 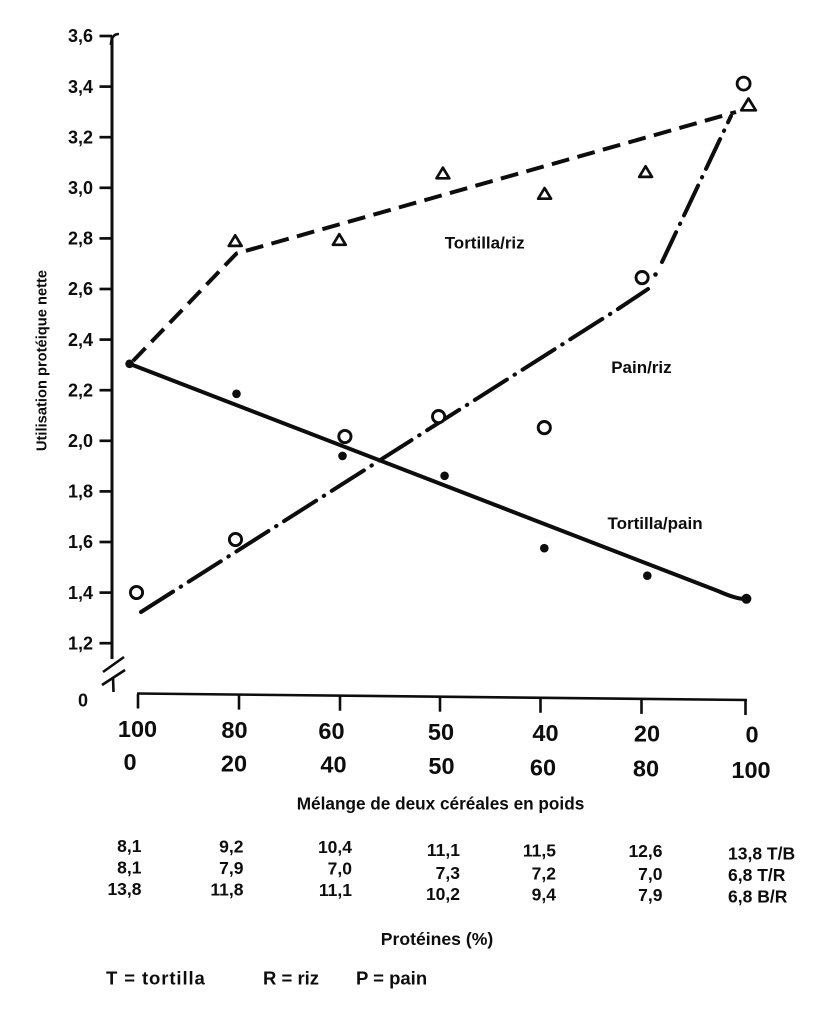 What do you see at coordinates (80, 188) in the screenshot?
I see `svg-text: 3,0` at bounding box center [80, 188].